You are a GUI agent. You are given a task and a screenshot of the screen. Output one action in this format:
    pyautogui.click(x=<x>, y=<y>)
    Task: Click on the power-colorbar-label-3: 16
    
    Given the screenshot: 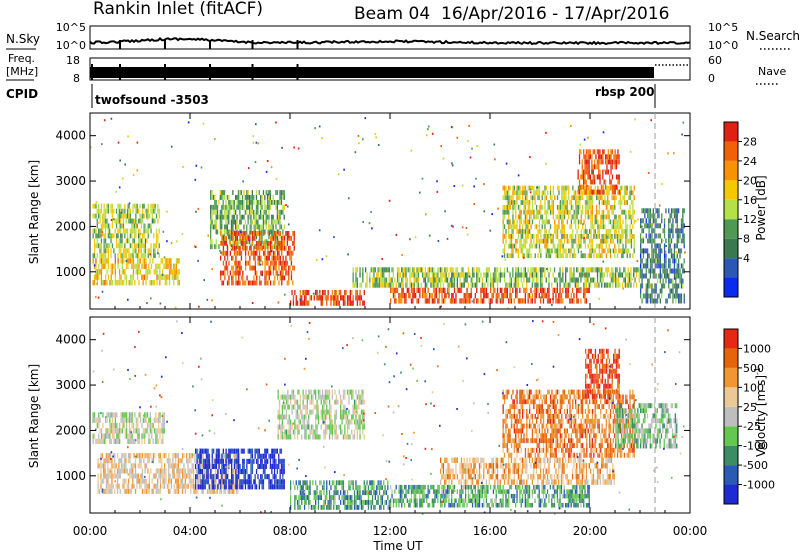 What is the action you would take?
    pyautogui.click(x=750, y=200)
    